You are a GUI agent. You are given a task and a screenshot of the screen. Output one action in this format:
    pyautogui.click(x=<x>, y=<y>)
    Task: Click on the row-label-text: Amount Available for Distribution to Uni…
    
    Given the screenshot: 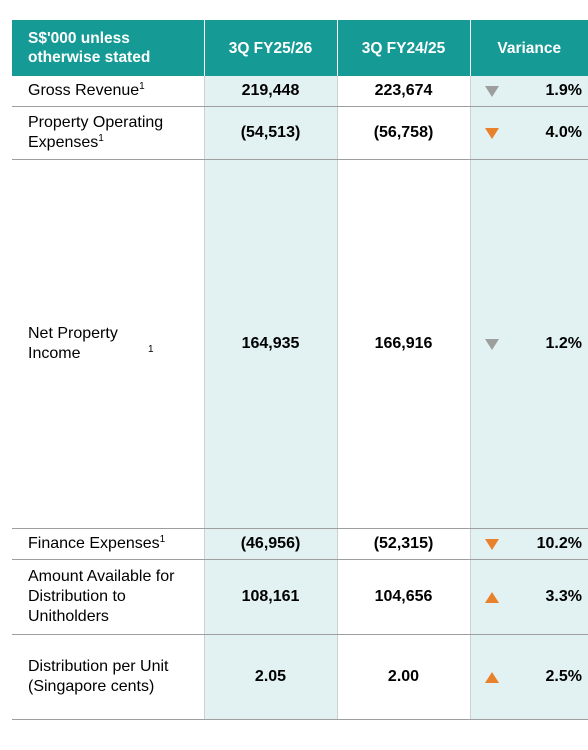 What is the action you would take?
    pyautogui.click(x=101, y=596)
    